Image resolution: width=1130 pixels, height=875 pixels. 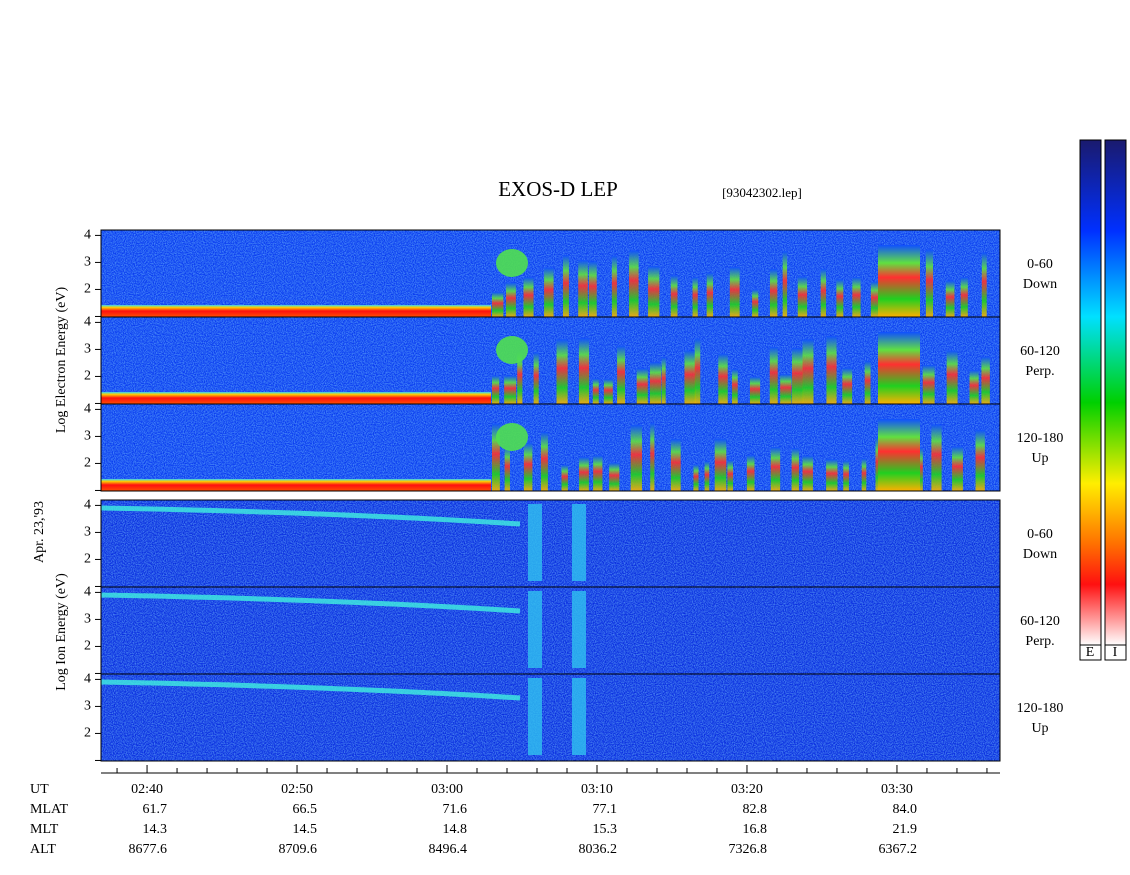 What do you see at coordinates (298, 849) in the screenshot?
I see `orbit-value: 8709.6` at bounding box center [298, 849].